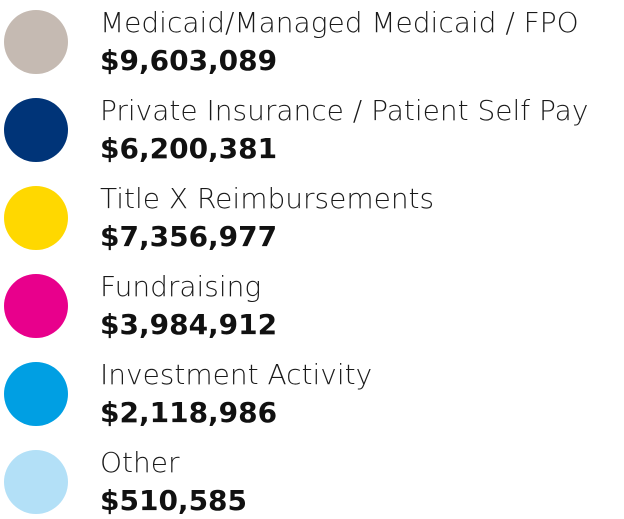 The height and width of the screenshot is (519, 624). What do you see at coordinates (188, 236) in the screenshot?
I see `item-amount: $7,356,977` at bounding box center [188, 236].